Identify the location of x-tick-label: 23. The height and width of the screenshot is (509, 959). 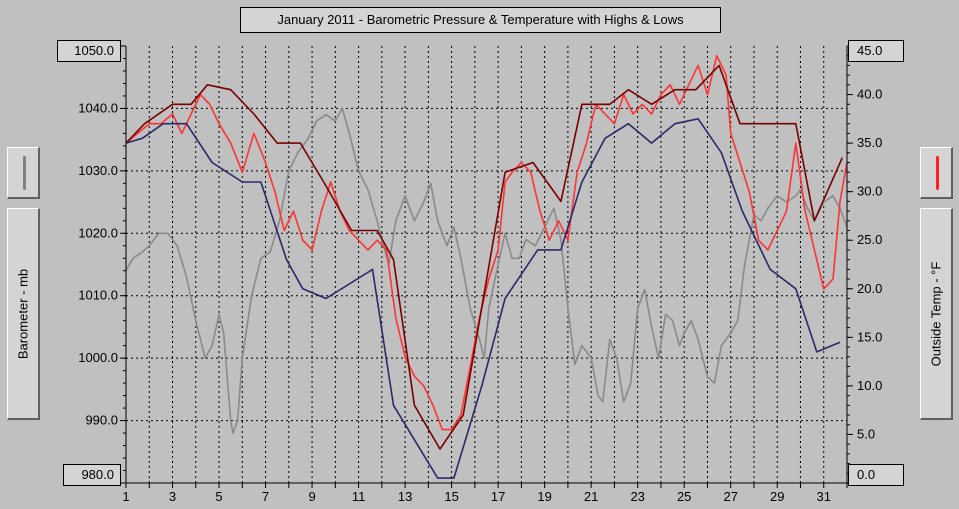
(637, 496).